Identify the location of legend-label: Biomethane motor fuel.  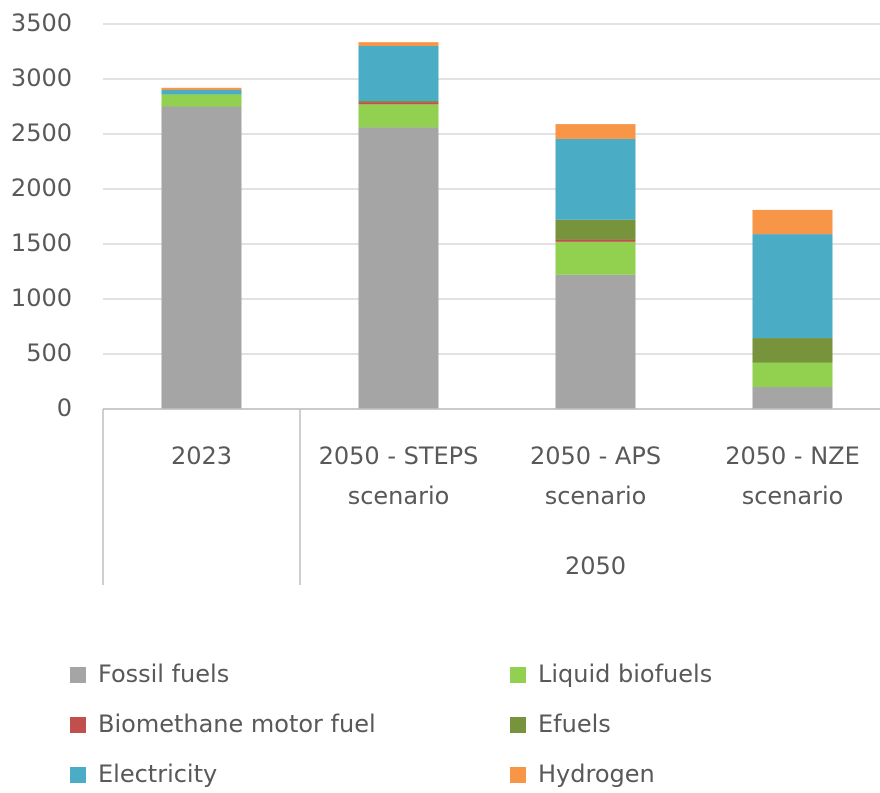
(237, 724).